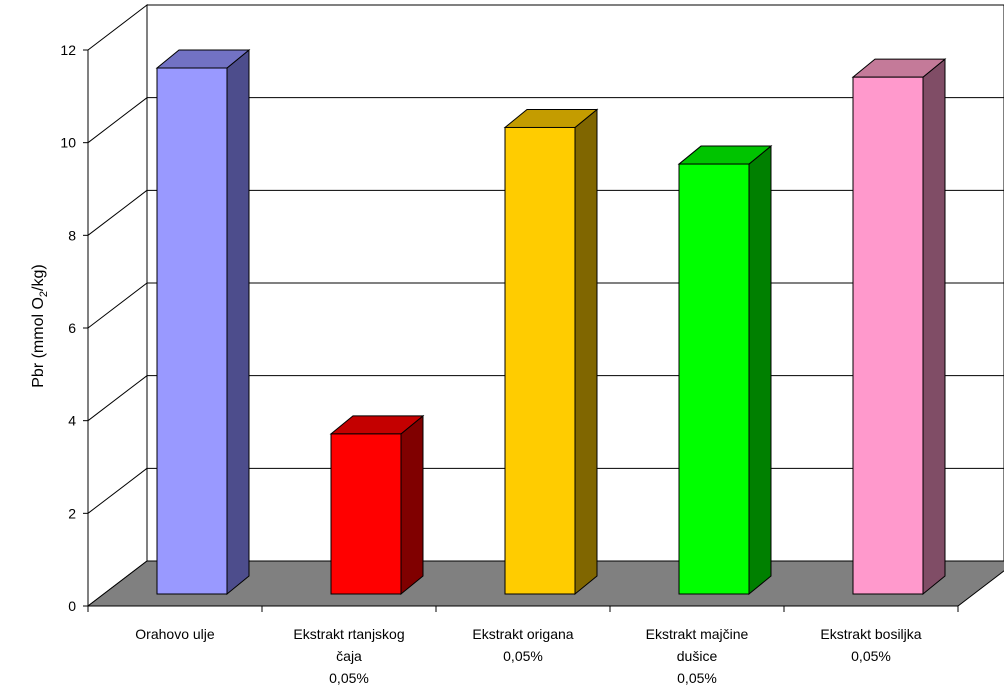 This screenshot has height=693, width=1004. I want to click on y-axis-label-suffix: /kg), so click(38, 277).